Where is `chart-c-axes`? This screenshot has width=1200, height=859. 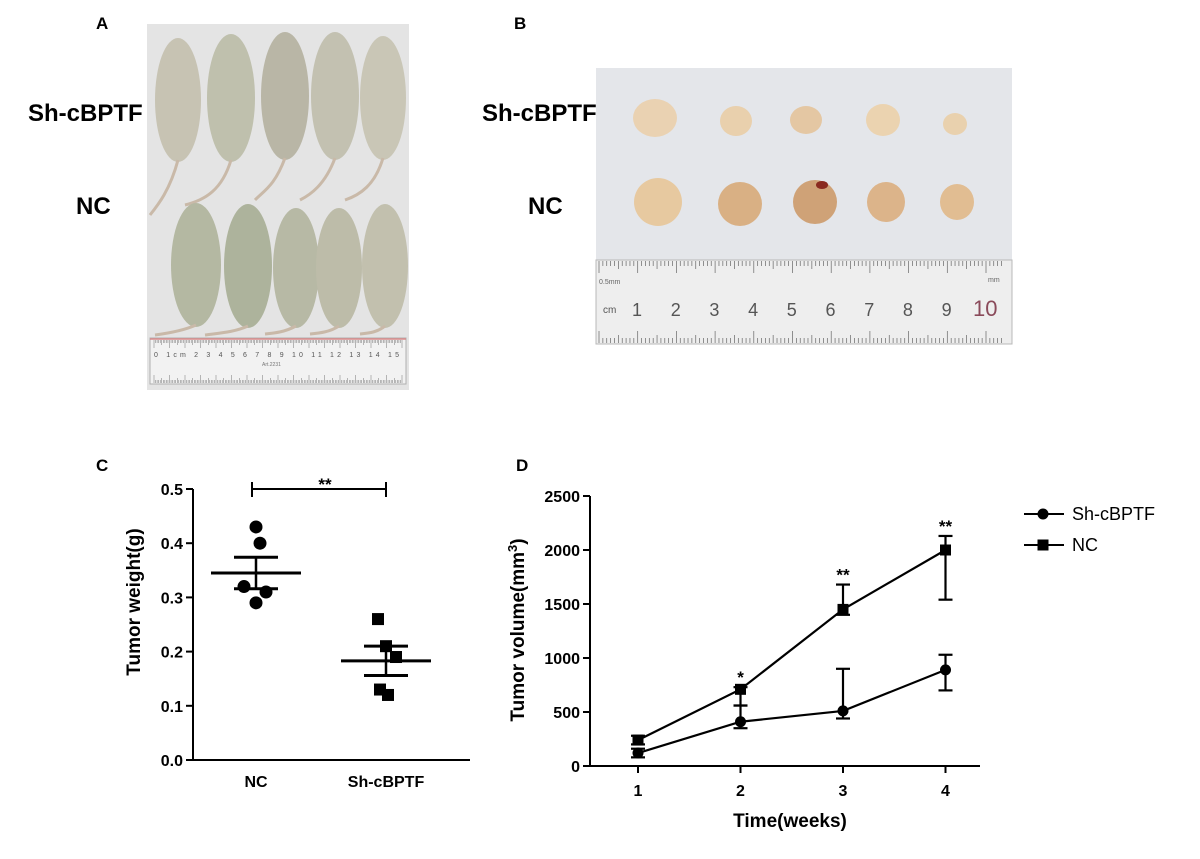 chart-c-axes is located at coordinates (331, 625).